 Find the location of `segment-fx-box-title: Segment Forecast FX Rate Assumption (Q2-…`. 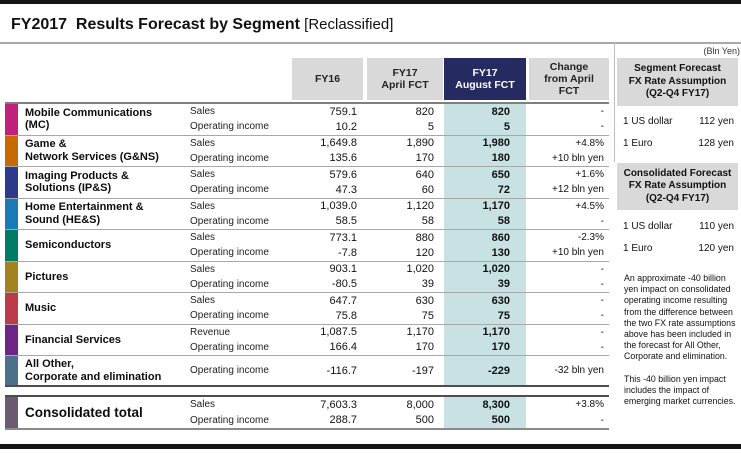

segment-fx-box-title: Segment Forecast FX Rate Assumption (Q2-… is located at coordinates (677, 82).